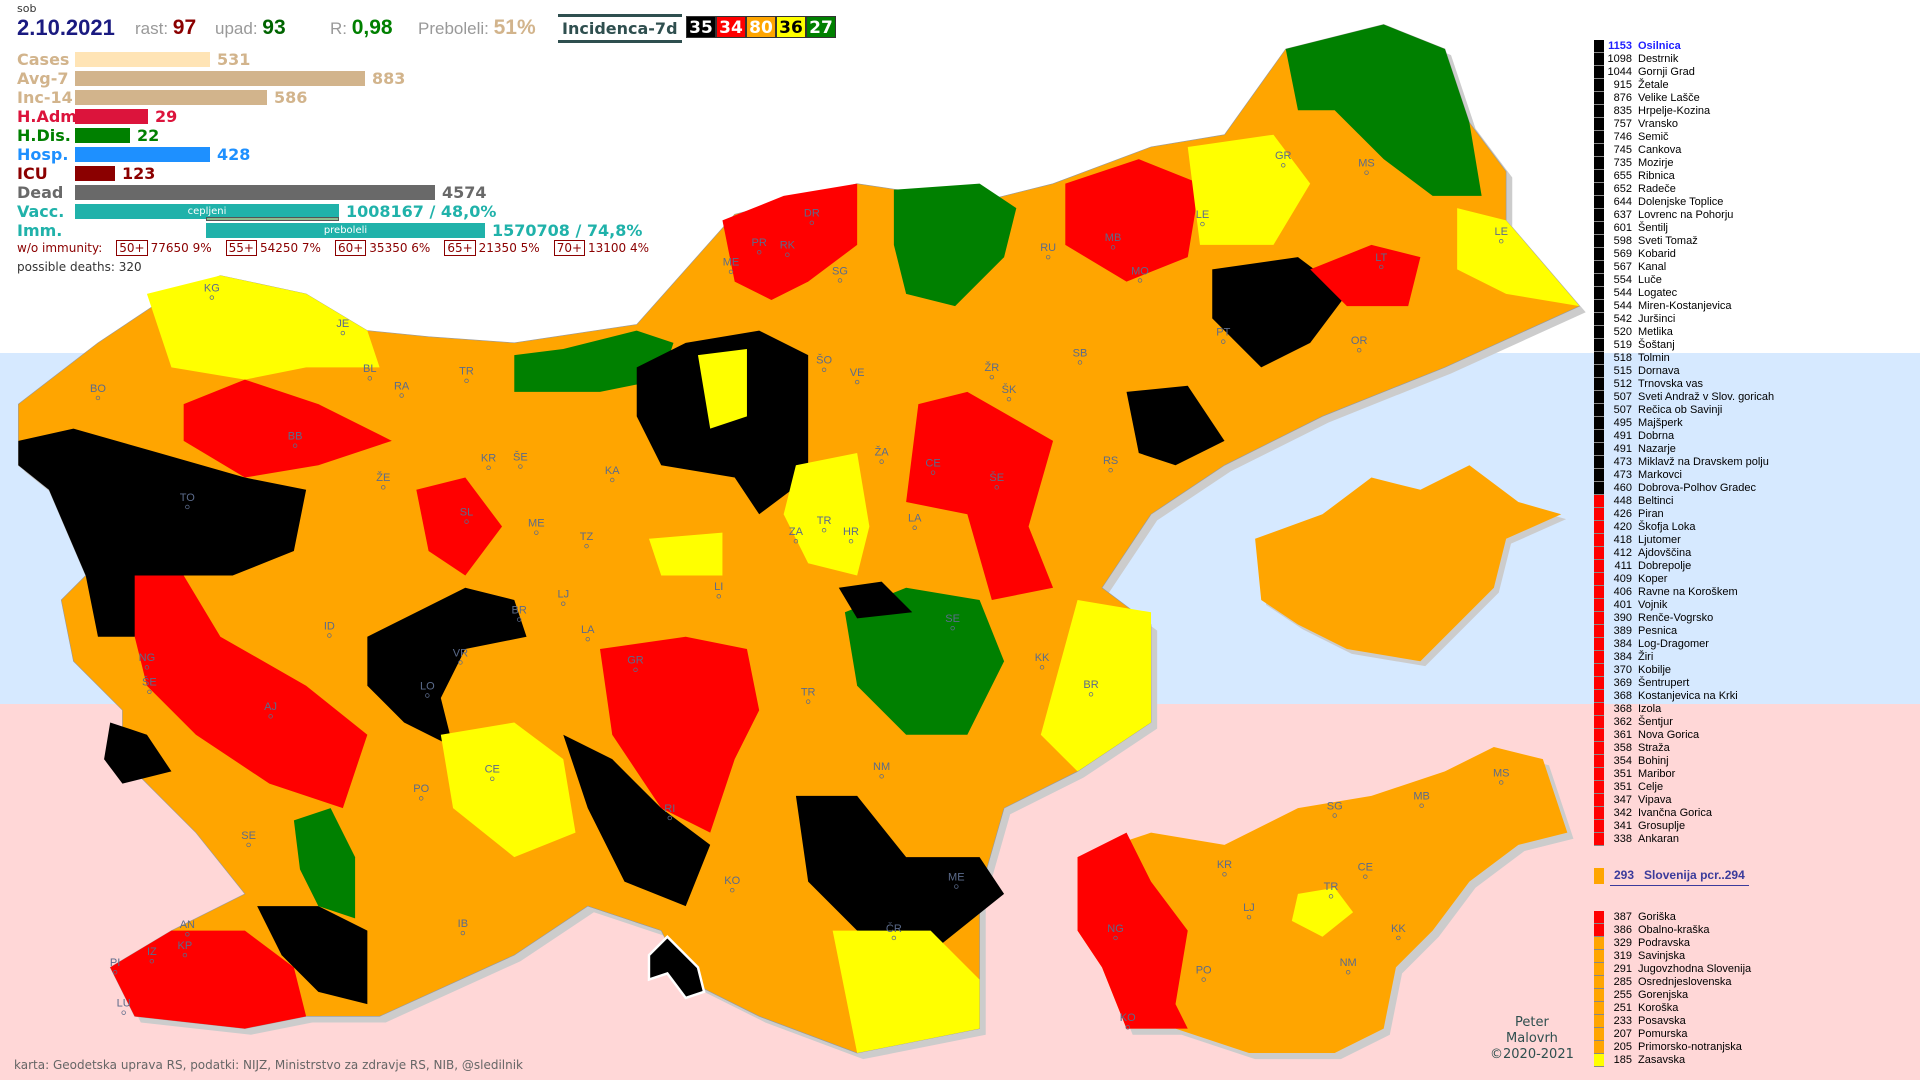 The image size is (1920, 1080). Describe the element at coordinates (345, 230) in the screenshot. I see `bar-text: preboleli` at that location.